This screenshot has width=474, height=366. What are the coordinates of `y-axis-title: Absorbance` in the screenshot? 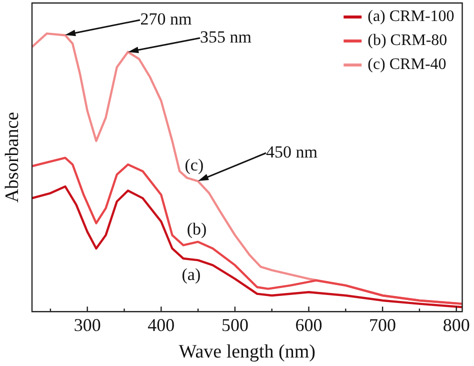 It's located at (12, 157).